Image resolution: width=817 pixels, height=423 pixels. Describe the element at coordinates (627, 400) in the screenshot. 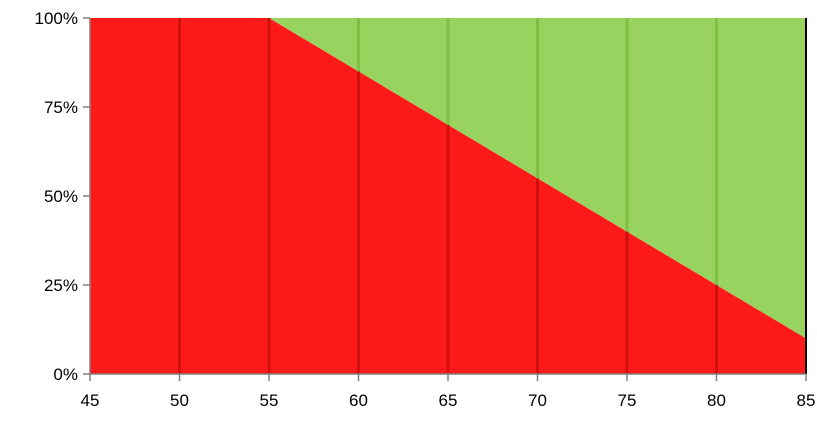

I see `x-tick-label-75: 75` at that location.